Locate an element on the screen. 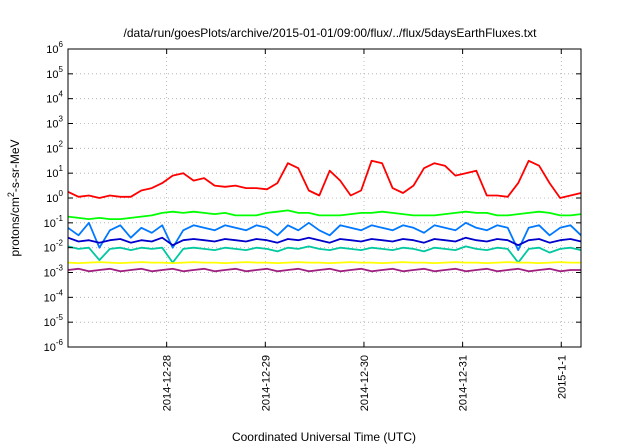 The width and height of the screenshot is (640, 448). y-tick-label: 10⁴ is located at coordinates (54, 98).